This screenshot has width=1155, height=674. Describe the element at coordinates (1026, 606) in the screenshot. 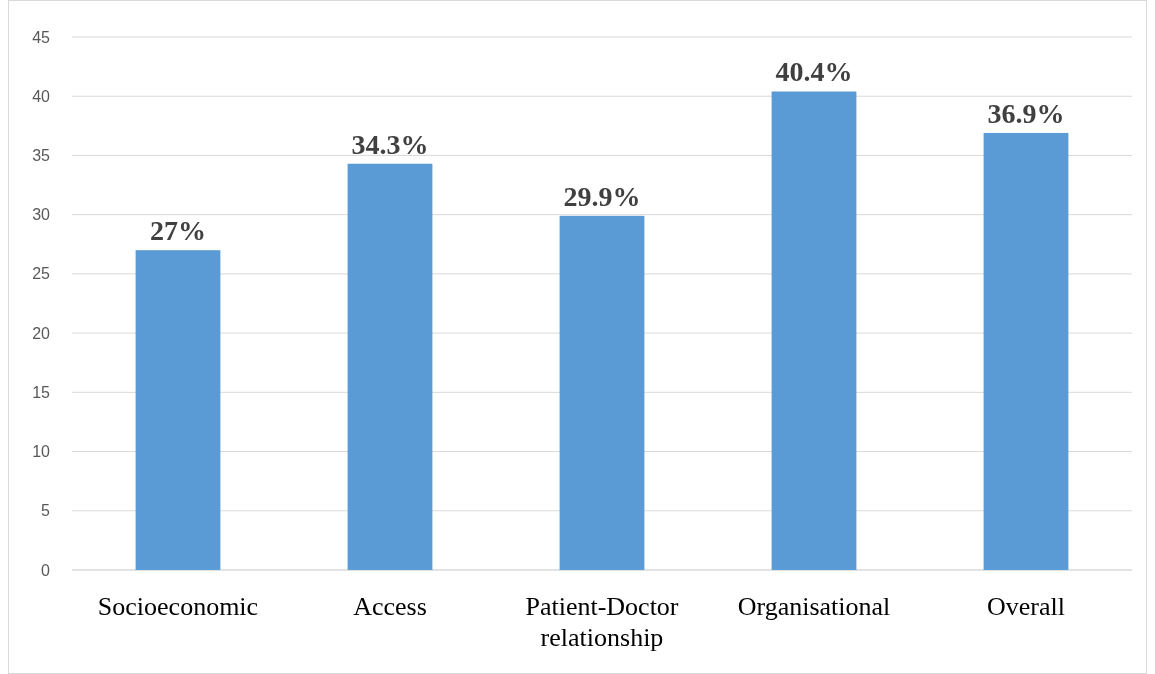

I see `x-tick-label: Overall` at that location.